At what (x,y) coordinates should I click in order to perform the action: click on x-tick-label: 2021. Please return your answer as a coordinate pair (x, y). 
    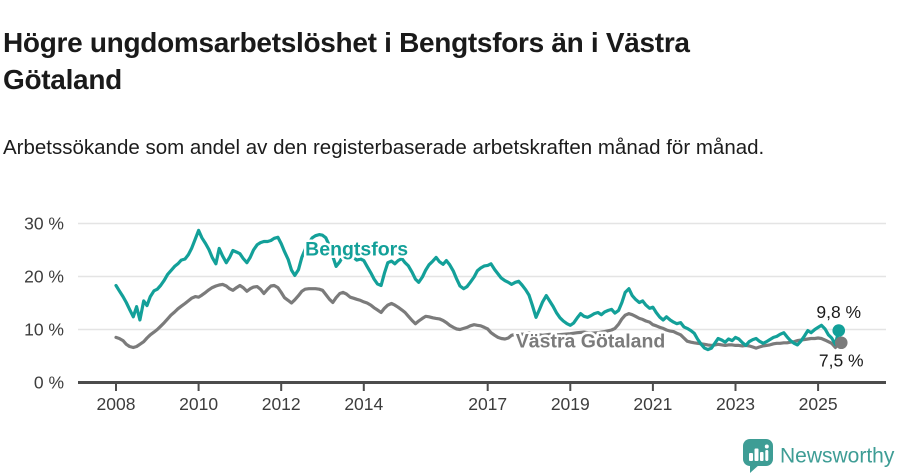
    Looking at the image, I should click on (652, 404).